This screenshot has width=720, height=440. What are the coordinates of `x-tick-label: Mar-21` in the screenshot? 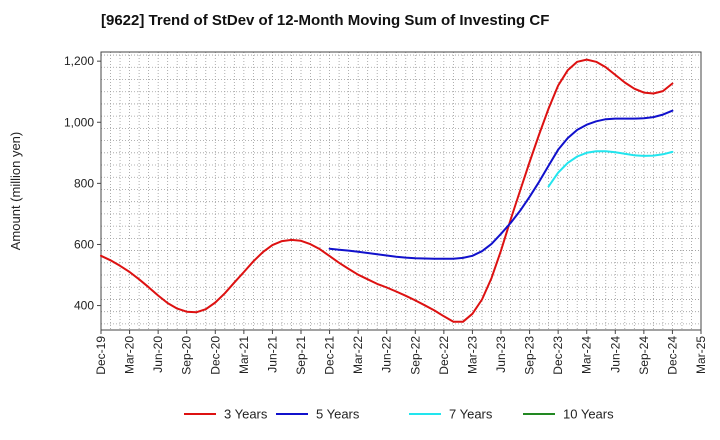 It's located at (244, 355).